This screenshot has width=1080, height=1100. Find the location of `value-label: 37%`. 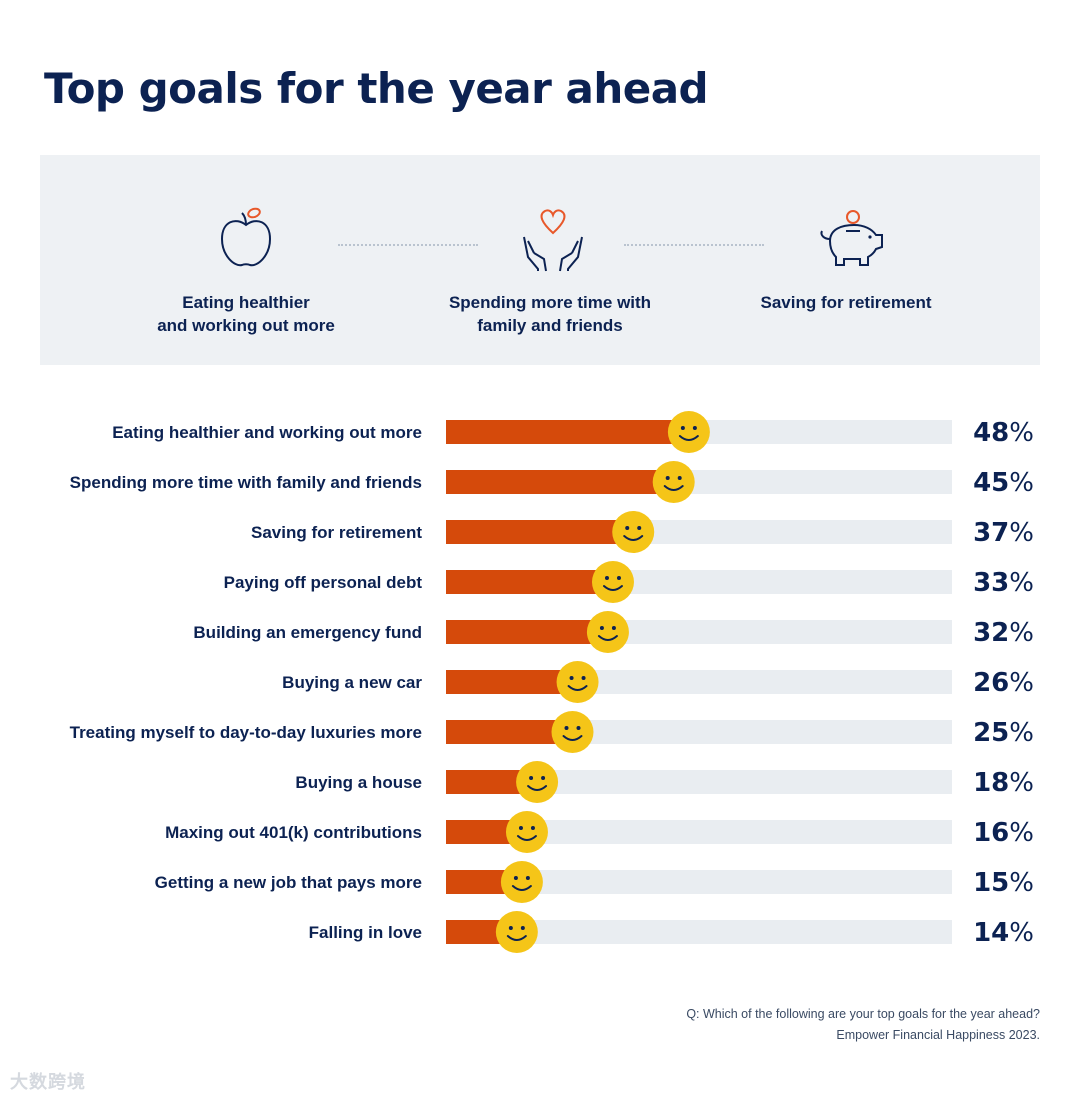

value-label: 37% is located at coordinates (1003, 533).